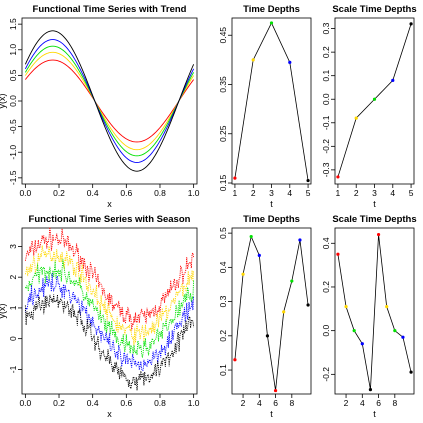 This screenshot has height=423, width=423. I want to click on y-tick-label: -1, so click(13, 369).